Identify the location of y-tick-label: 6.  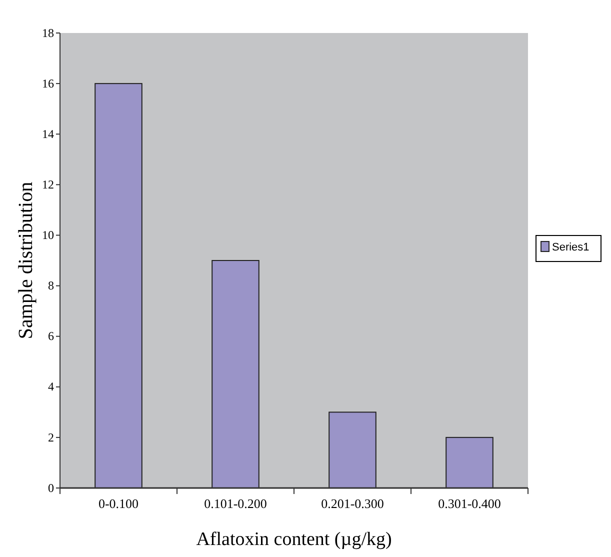
(51, 336).